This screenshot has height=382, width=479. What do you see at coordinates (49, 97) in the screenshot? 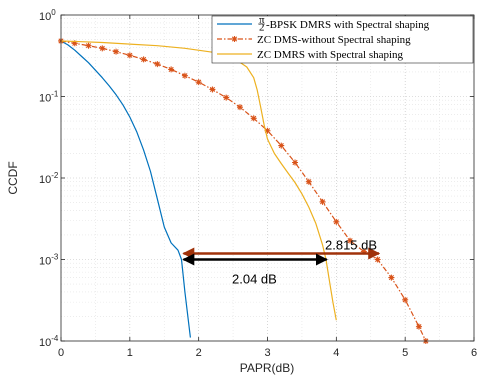
I see `y-tick-label: 10⁻¹` at bounding box center [49, 97].